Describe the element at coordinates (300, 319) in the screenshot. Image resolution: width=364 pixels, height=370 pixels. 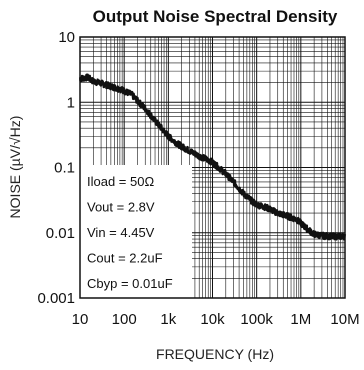
I see `x-tick-label: 1M` at that location.